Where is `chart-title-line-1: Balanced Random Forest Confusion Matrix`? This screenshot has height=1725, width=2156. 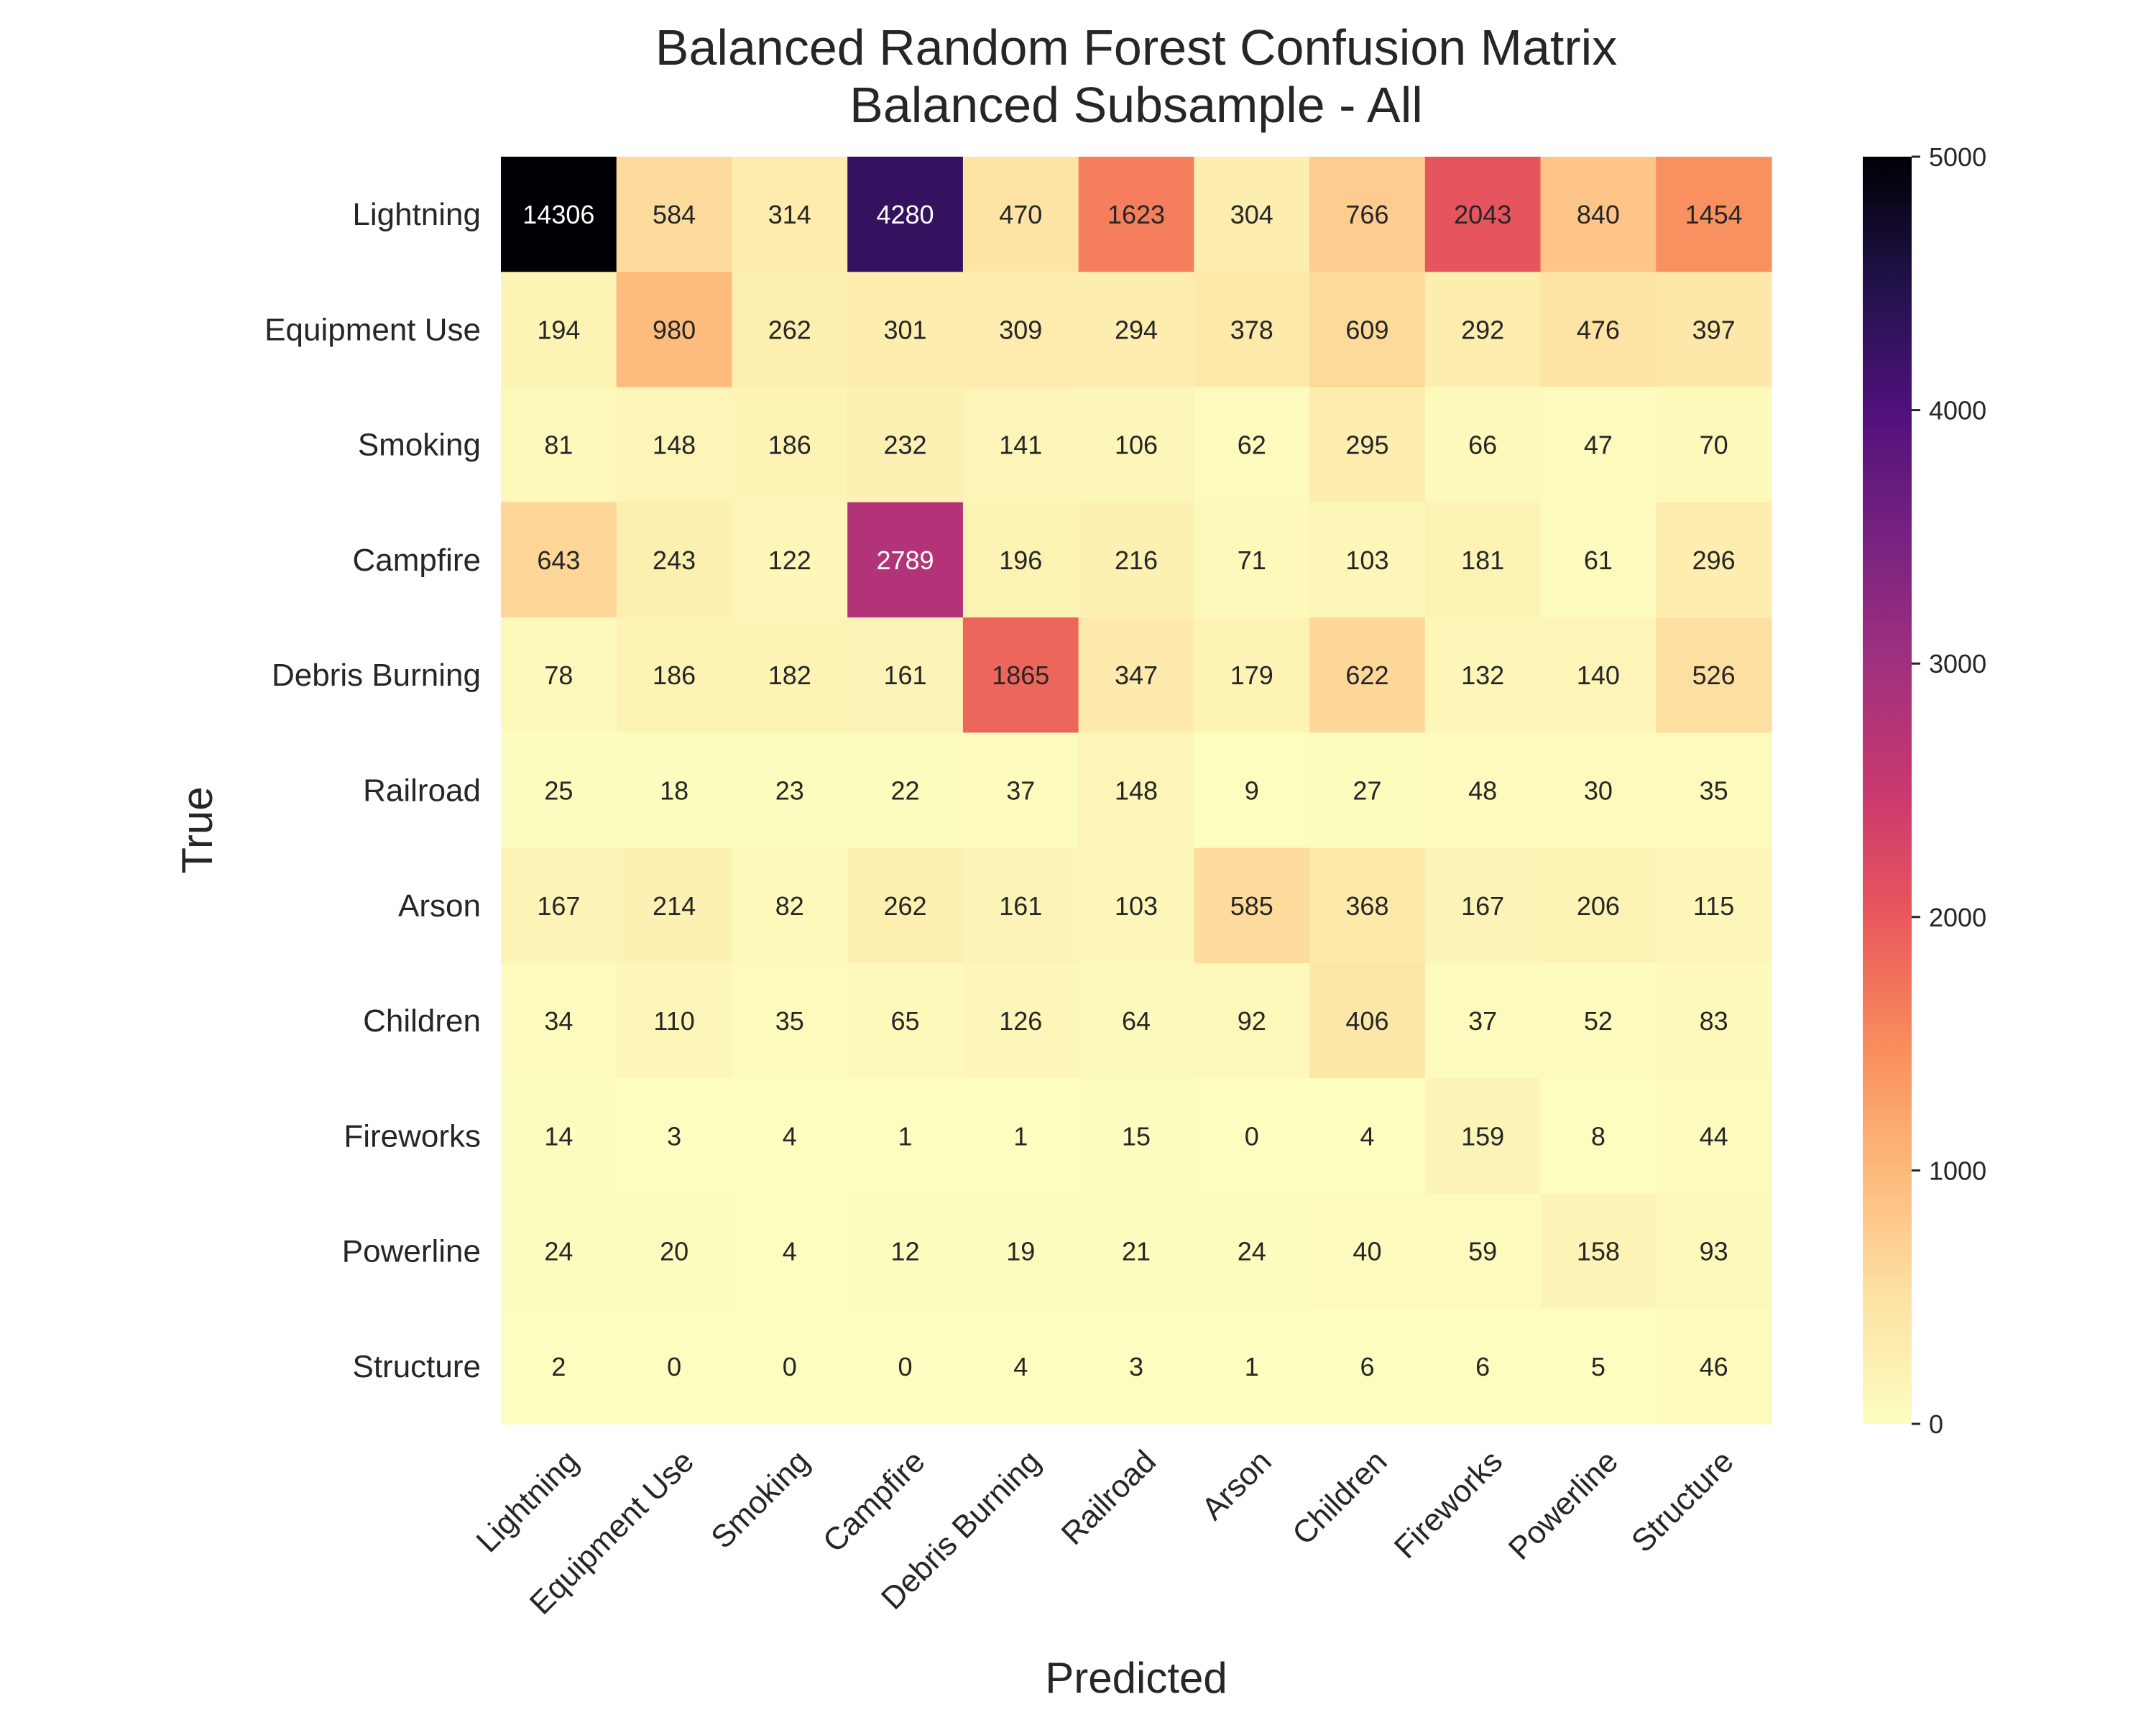 chart-title-line-1: Balanced Random Forest Confusion Matrix is located at coordinates (1136, 47).